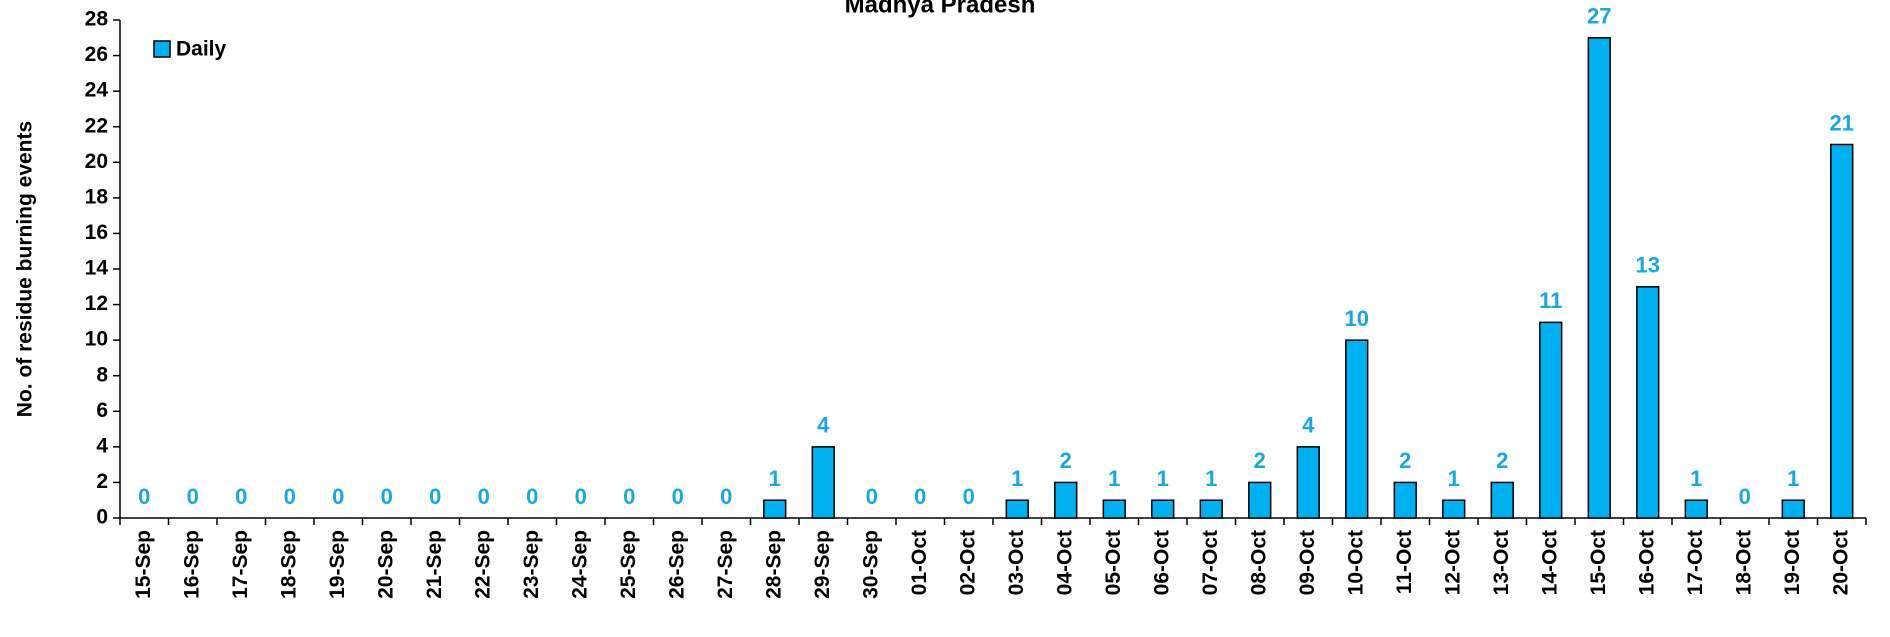 This screenshot has width=1890, height=637. I want to click on x-tick-label: 09-Oct, so click(1307, 562).